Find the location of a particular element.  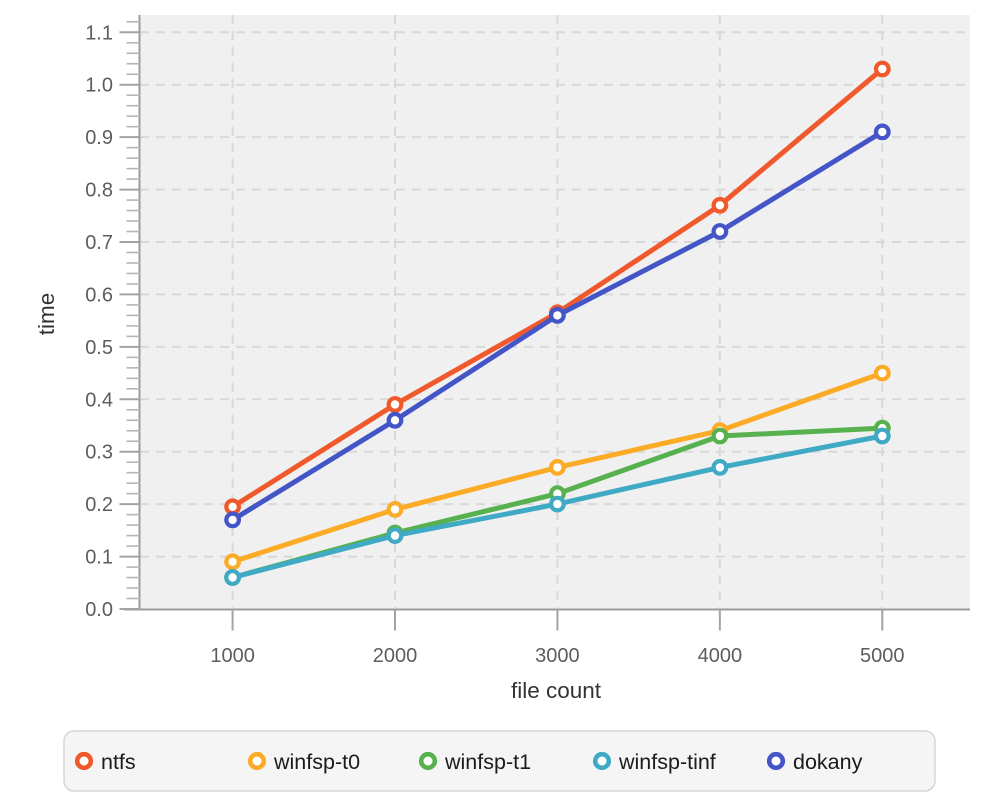

legend-label-winfsp-t1: winfsp-t1 is located at coordinates (487, 762).